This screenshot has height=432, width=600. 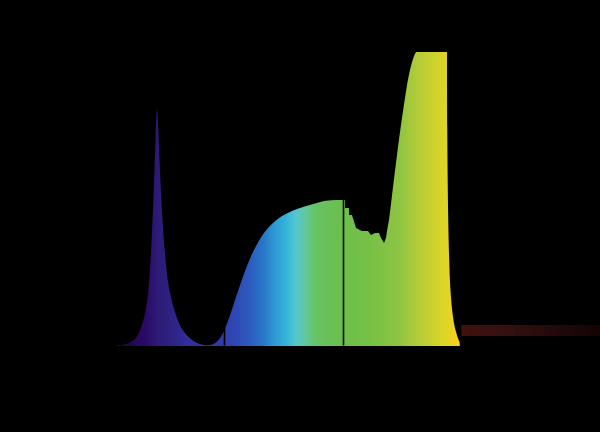 What do you see at coordinates (530, 330) in the screenshot?
I see `nir-tail-band` at bounding box center [530, 330].